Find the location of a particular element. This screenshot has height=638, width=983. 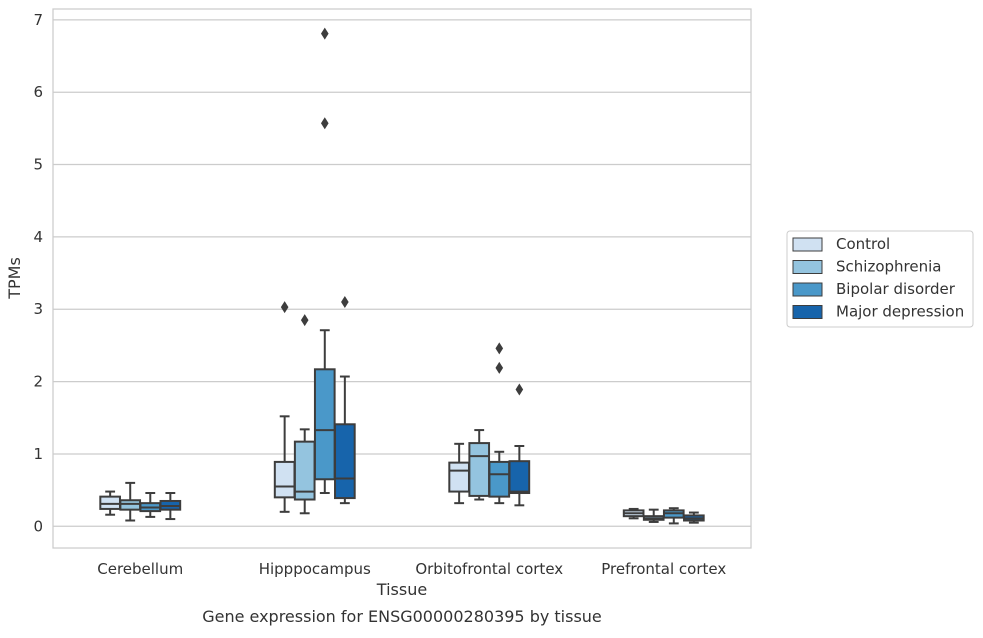

y-tick-label: 3 is located at coordinates (38, 309).